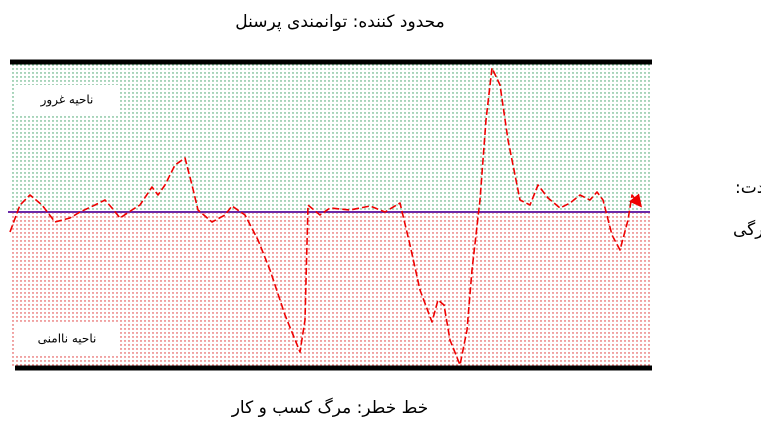 The height and width of the screenshot is (441, 761). I want to click on lower-label-box, so click(67, 338).